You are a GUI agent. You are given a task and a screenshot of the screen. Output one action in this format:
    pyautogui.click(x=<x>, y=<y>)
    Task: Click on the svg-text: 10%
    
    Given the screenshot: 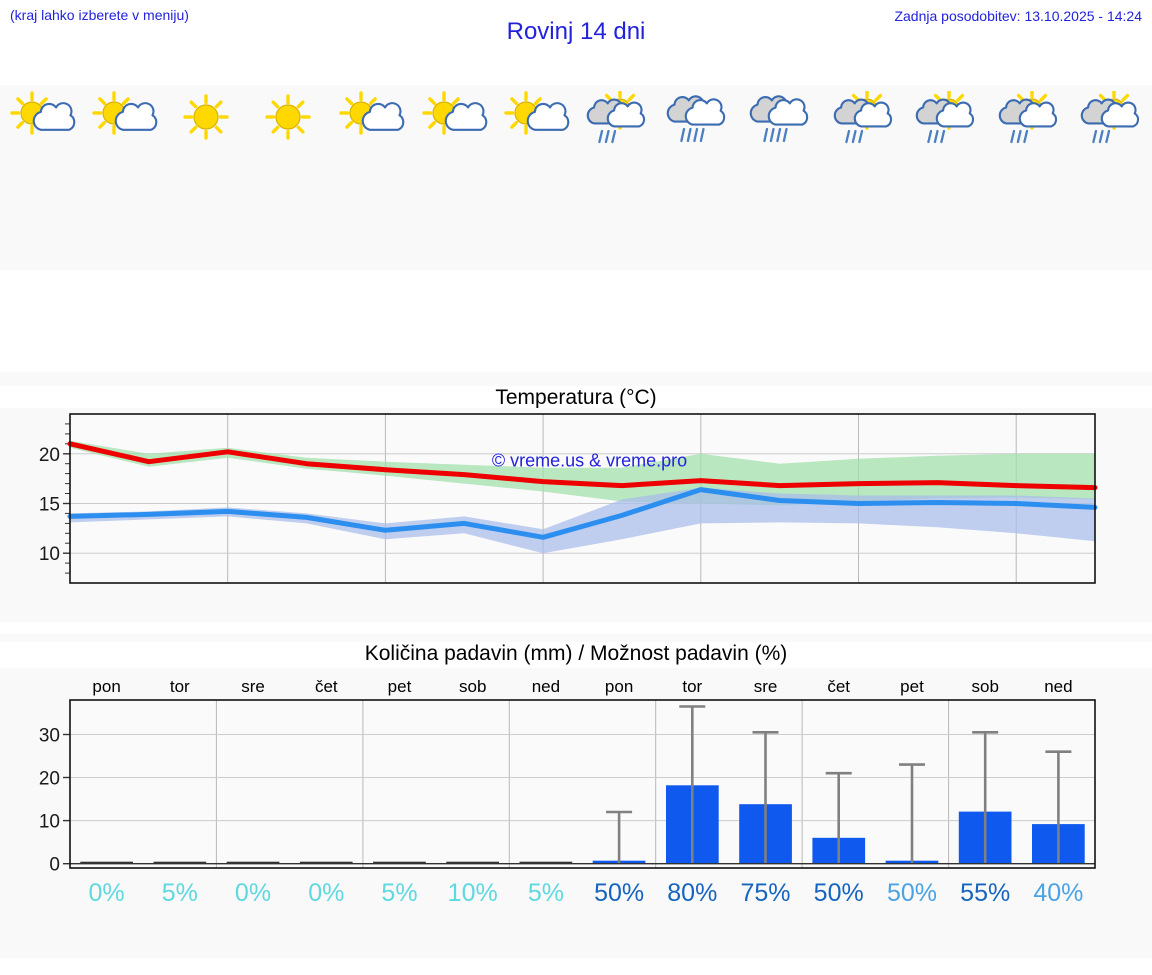 What is the action you would take?
    pyautogui.click(x=473, y=893)
    